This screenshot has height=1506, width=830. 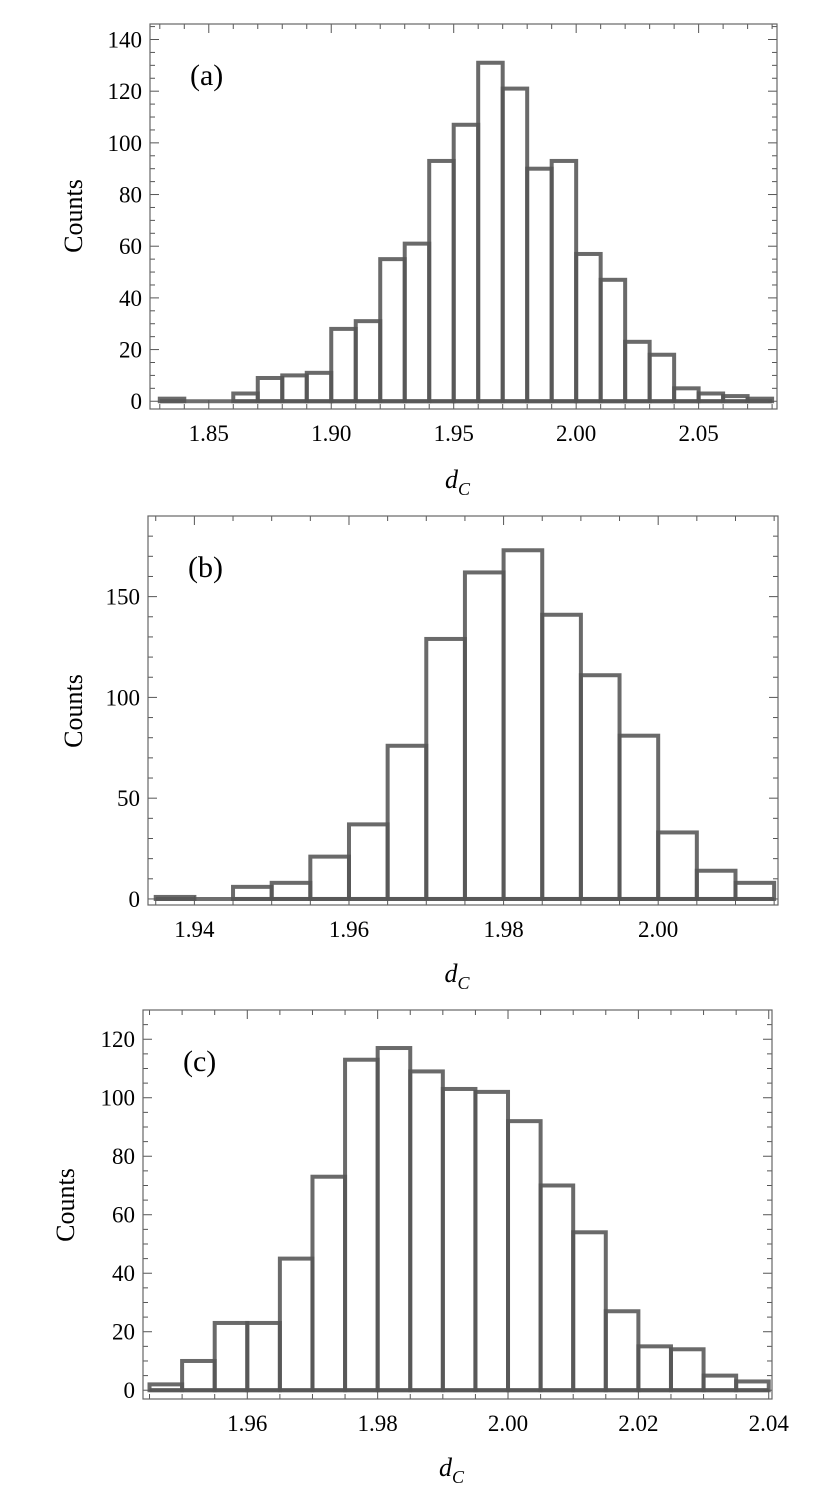 What do you see at coordinates (125, 40) in the screenshot?
I see `y-tick-label: 140` at bounding box center [125, 40].